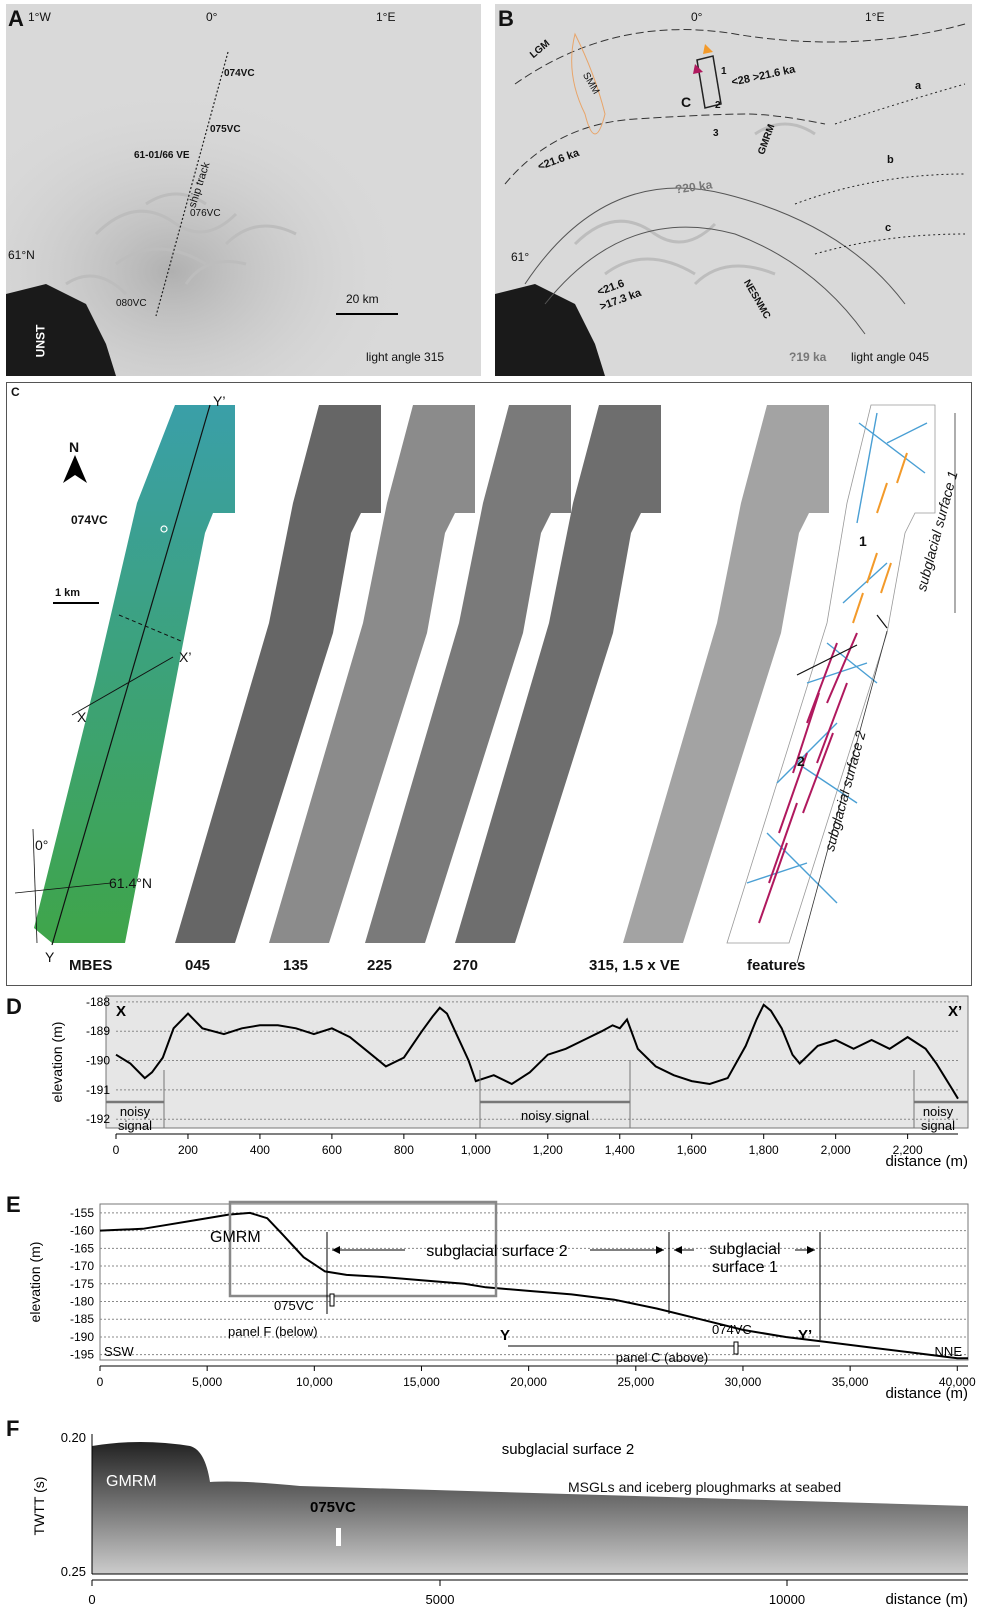 The width and height of the screenshot is (996, 1611). Describe the element at coordinates (568, 1449) in the screenshot. I see `f-title: subglacial surface 2` at that location.